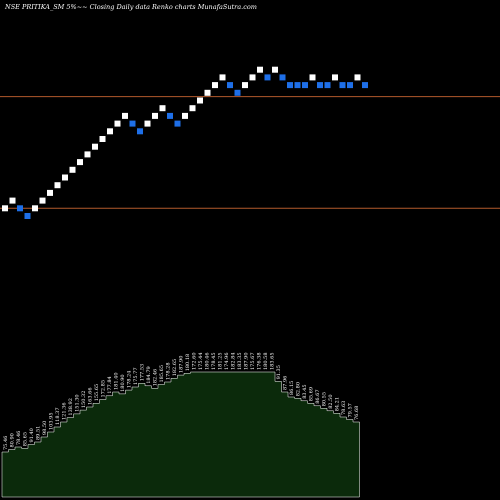  Describe the element at coordinates (97, 393) in the screenshot. I see `volume-label: 155.65` at that location.